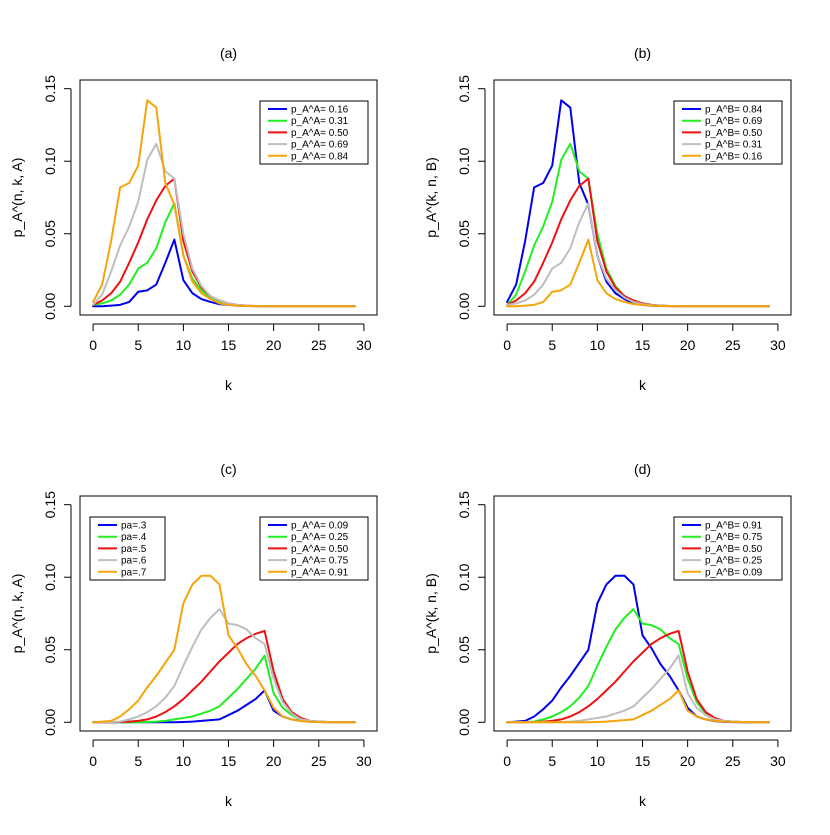  What do you see at coordinates (431, 613) in the screenshot?
I see `y-axis-label: p_A^(k, n, B)` at bounding box center [431, 613].